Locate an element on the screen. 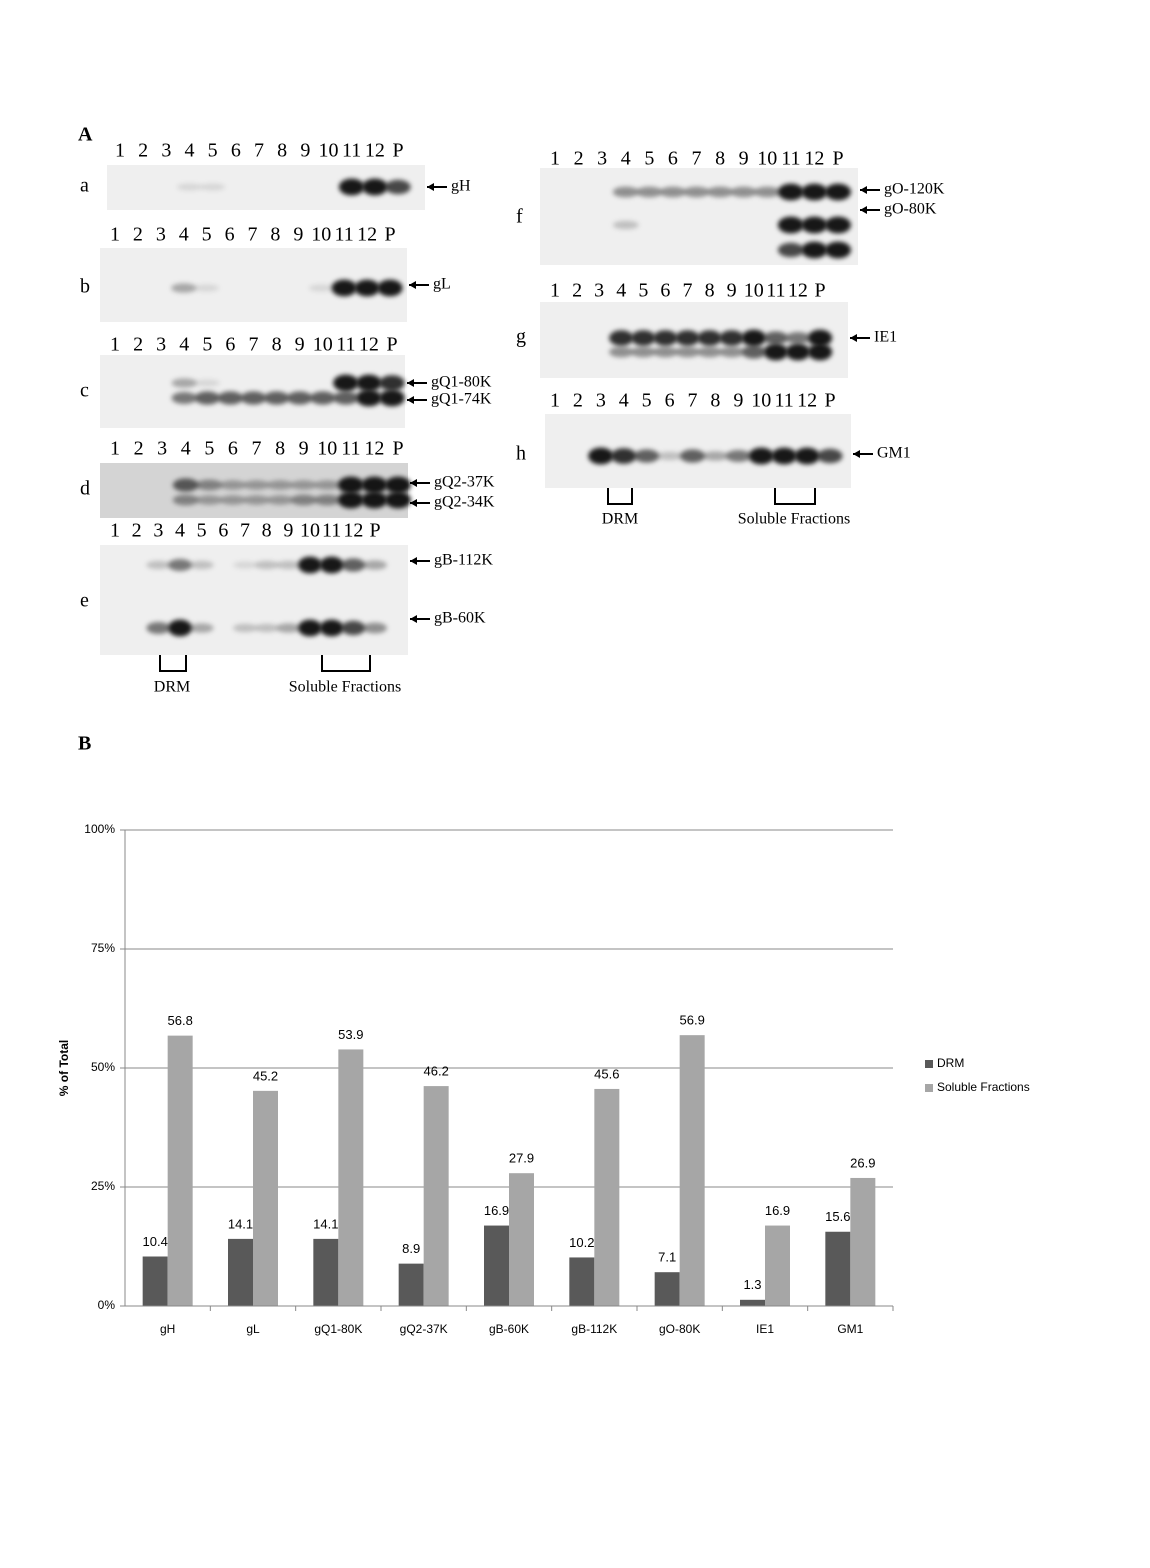  marker-label: gB-112K is located at coordinates (463, 560).